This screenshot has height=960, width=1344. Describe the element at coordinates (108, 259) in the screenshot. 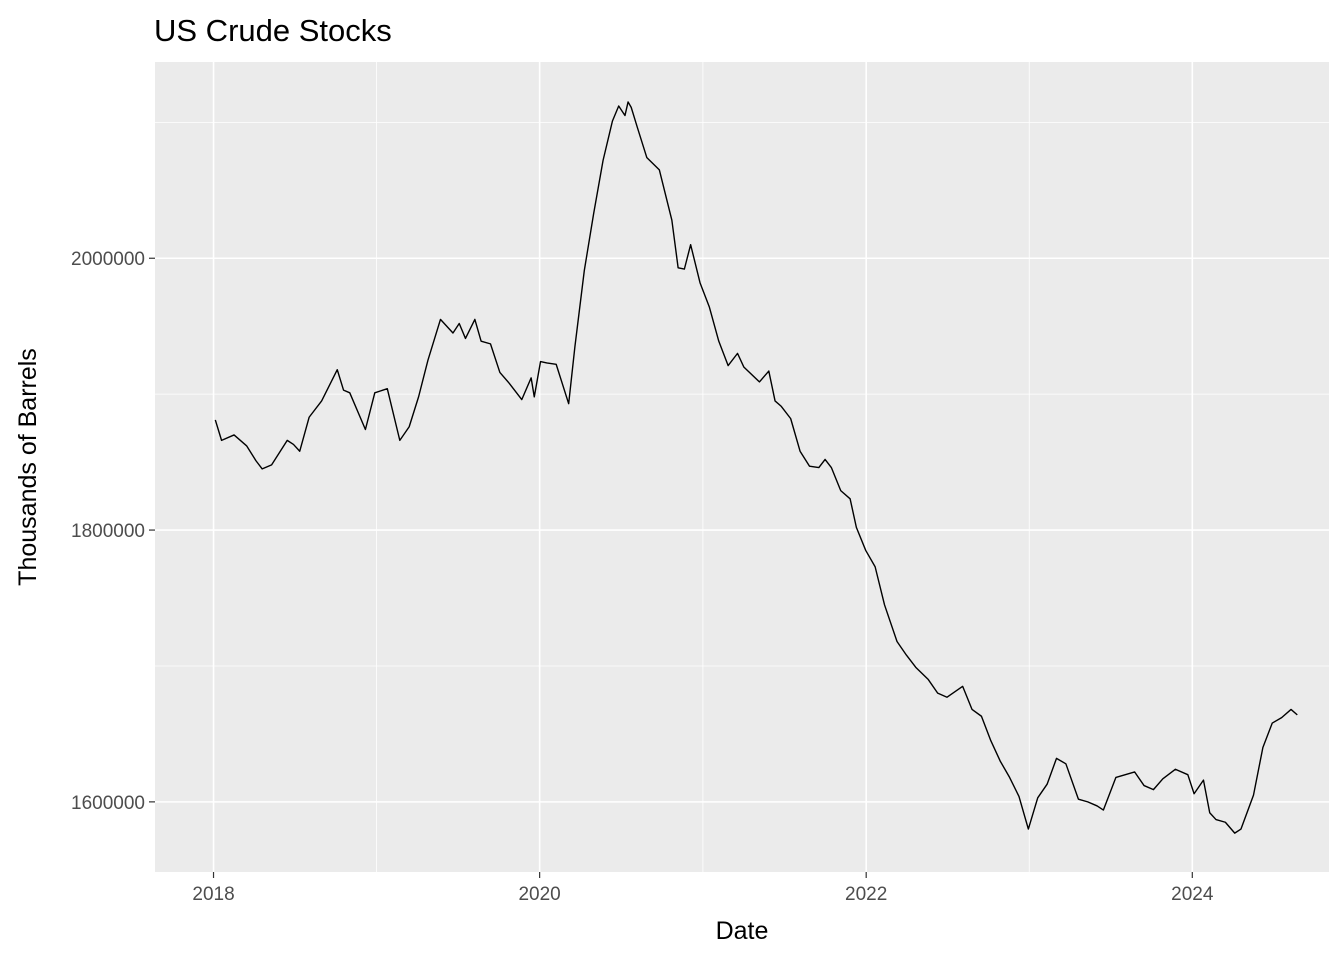

I see `y-tick-label: 2000000` at that location.